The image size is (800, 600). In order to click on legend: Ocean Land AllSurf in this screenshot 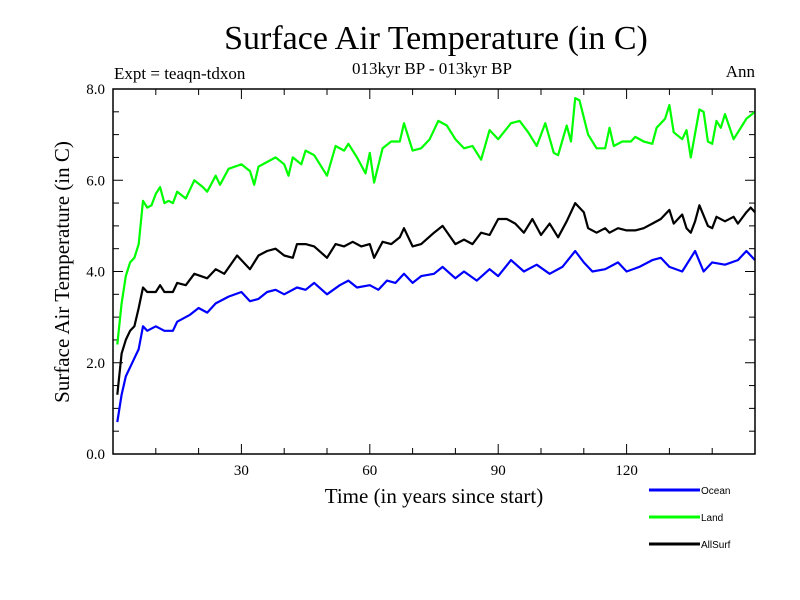, I will do `click(690, 518)`.